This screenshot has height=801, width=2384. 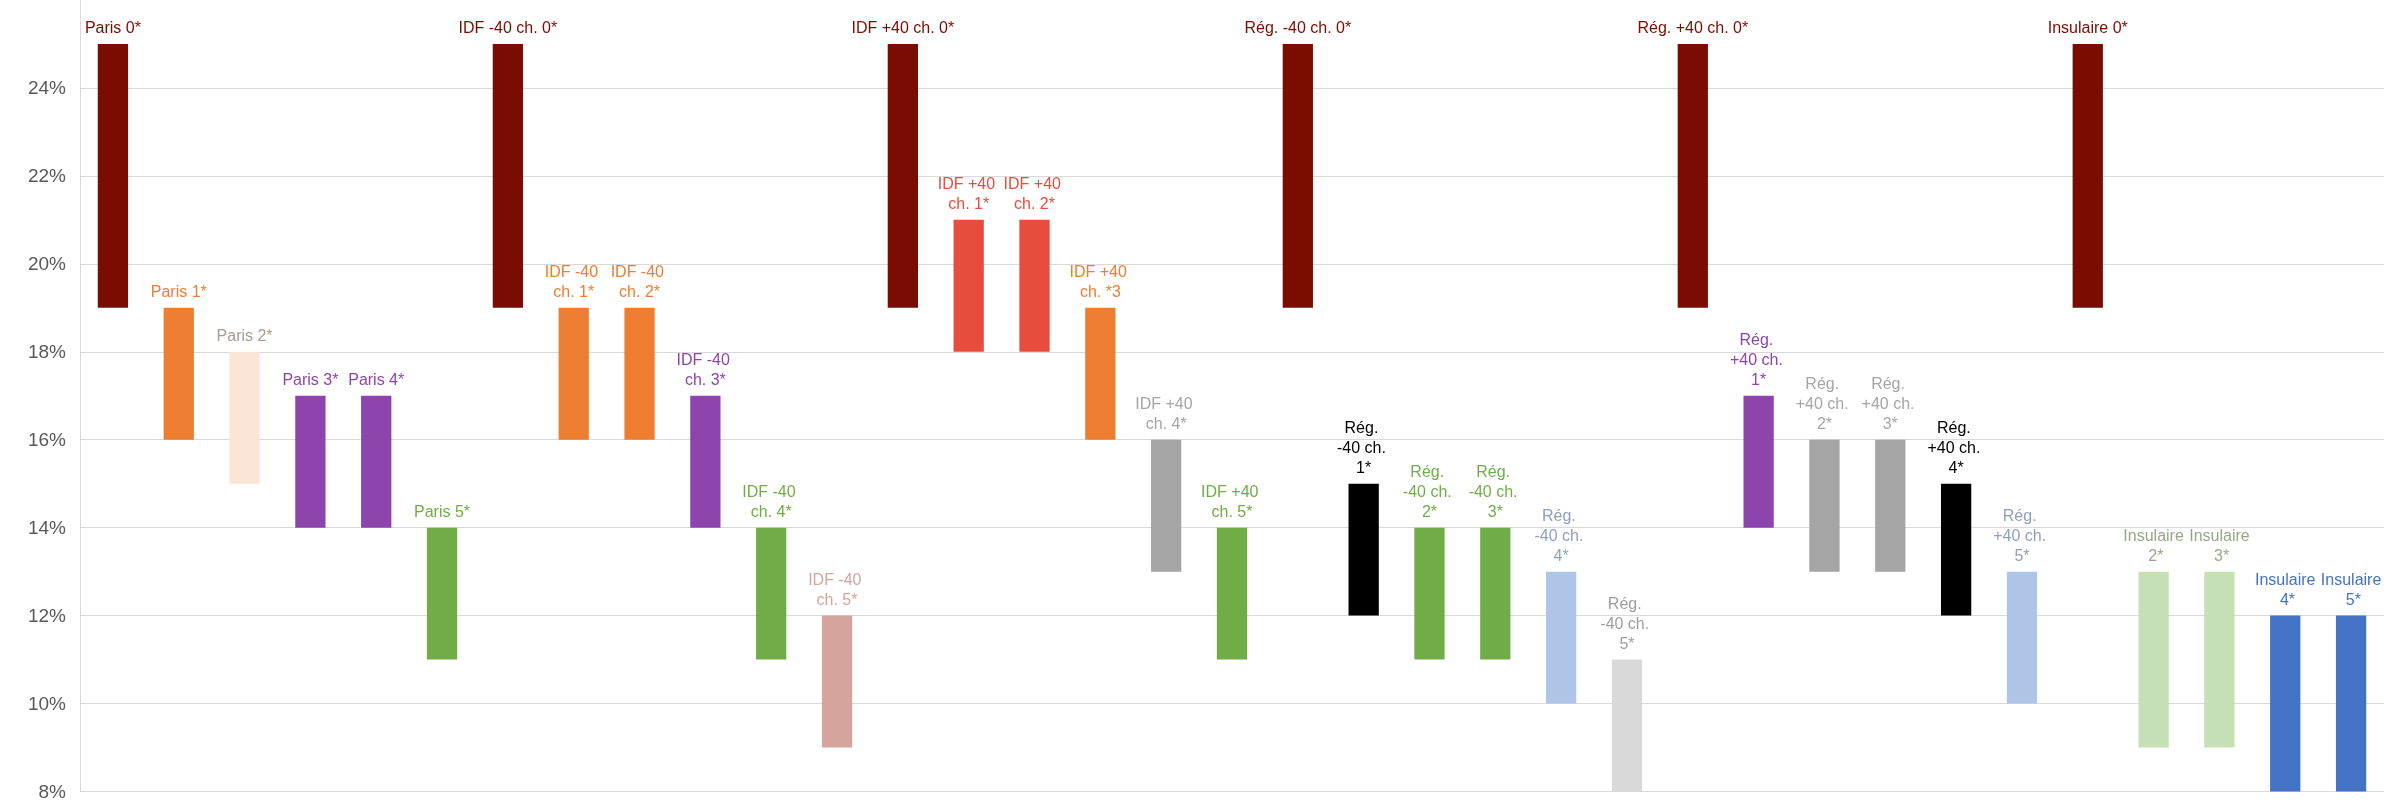 I want to click on y-tick-label: 16%, so click(x=47, y=440).